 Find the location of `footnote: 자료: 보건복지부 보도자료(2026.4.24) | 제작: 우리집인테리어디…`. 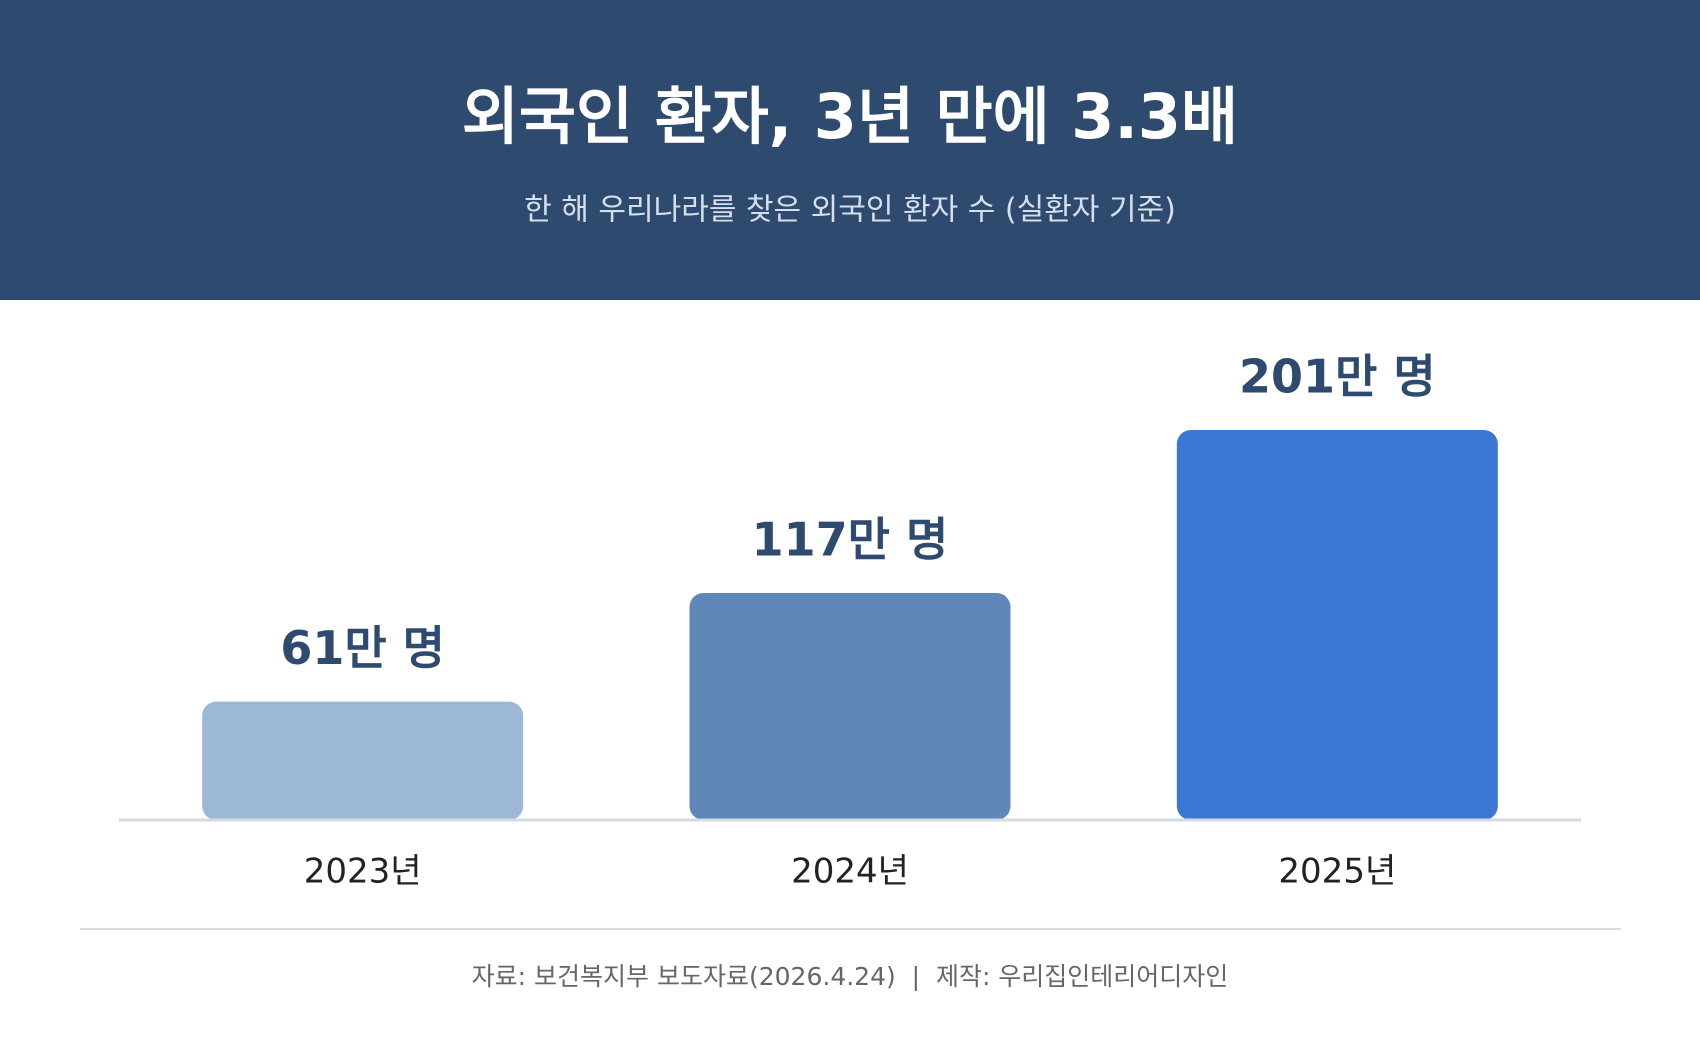

footnote: 자료: 보건복지부 보도자료(2026.4.24) | 제작: 우리집인테리어디… is located at coordinates (850, 976).